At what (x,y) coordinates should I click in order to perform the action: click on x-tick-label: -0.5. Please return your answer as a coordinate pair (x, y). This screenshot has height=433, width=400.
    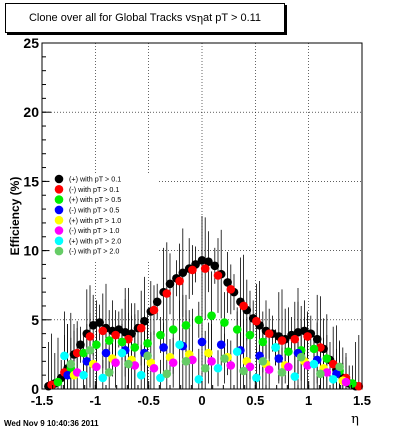
    Looking at the image, I should click on (148, 400).